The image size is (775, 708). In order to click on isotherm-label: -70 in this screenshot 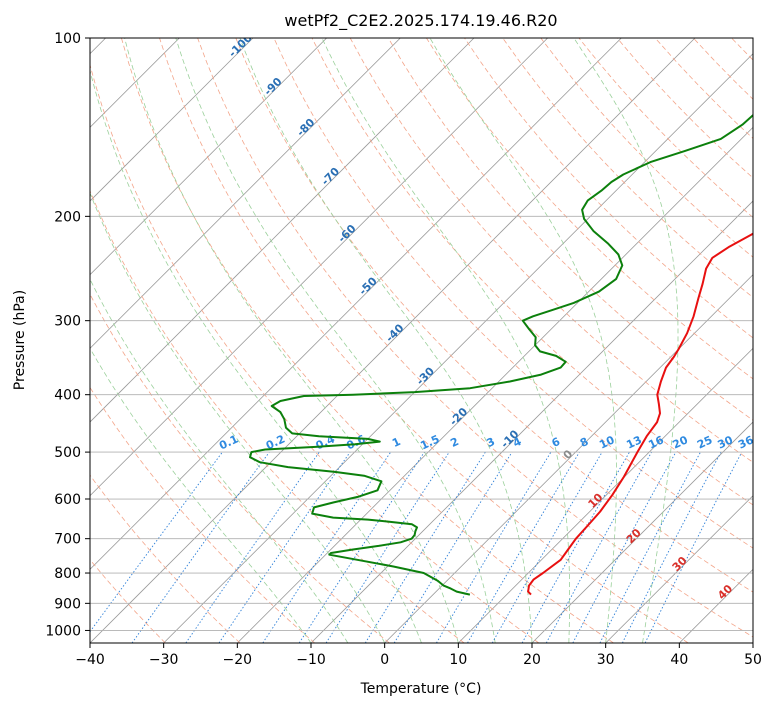, I will do `click(330, 176)`.